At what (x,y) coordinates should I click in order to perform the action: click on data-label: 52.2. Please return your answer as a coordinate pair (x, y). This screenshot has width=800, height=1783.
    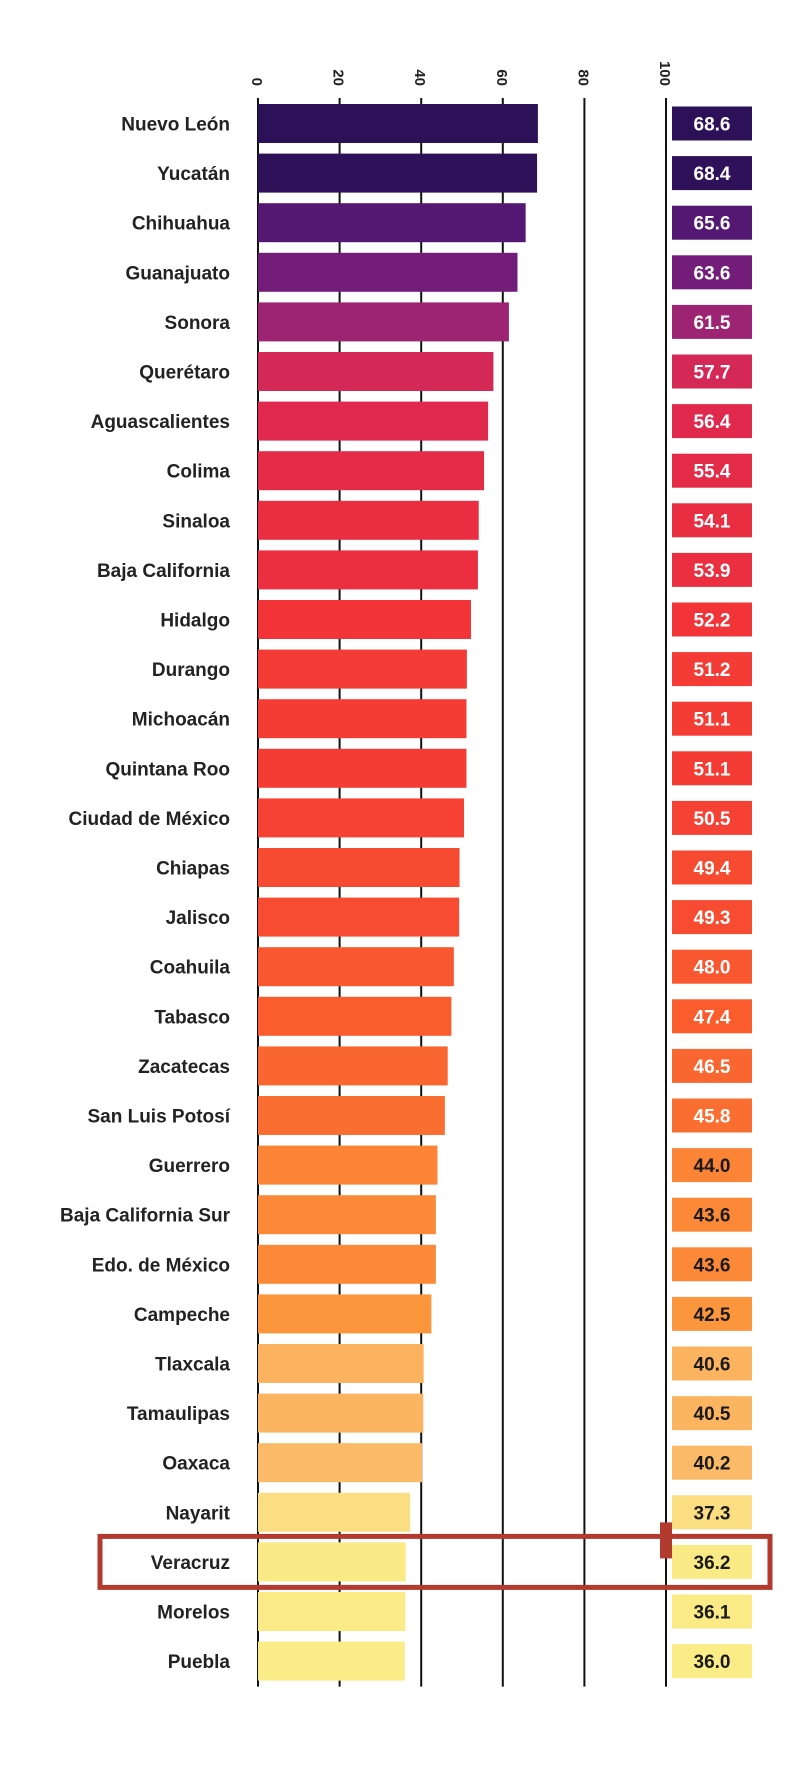
    Looking at the image, I should click on (712, 621).